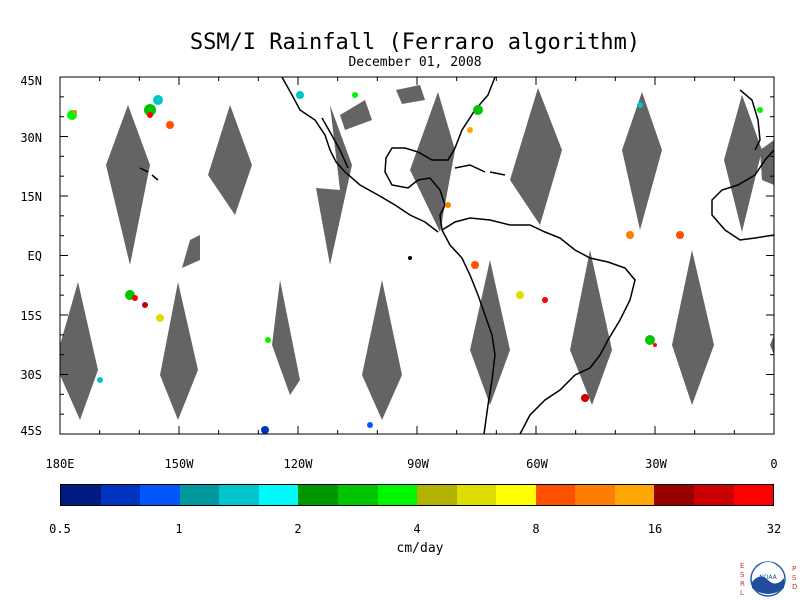  Describe the element at coordinates (335, 143) in the screenshot. I see `coastline-baja` at that location.